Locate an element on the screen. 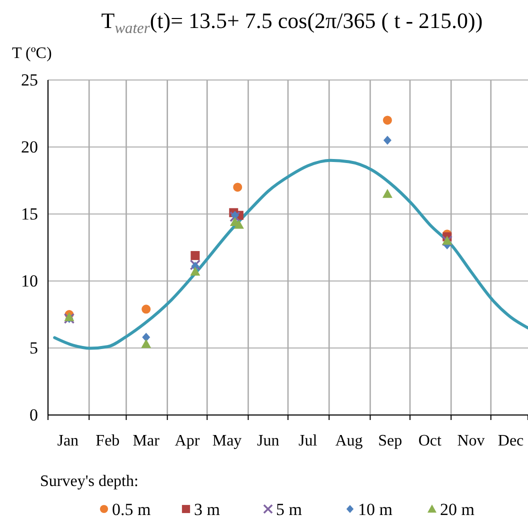  chart-title: T$_{water}$(t)= 13.5+ 7.5 cos(2π/365 ( t - 215.0)) is located at coordinates (292, 22).